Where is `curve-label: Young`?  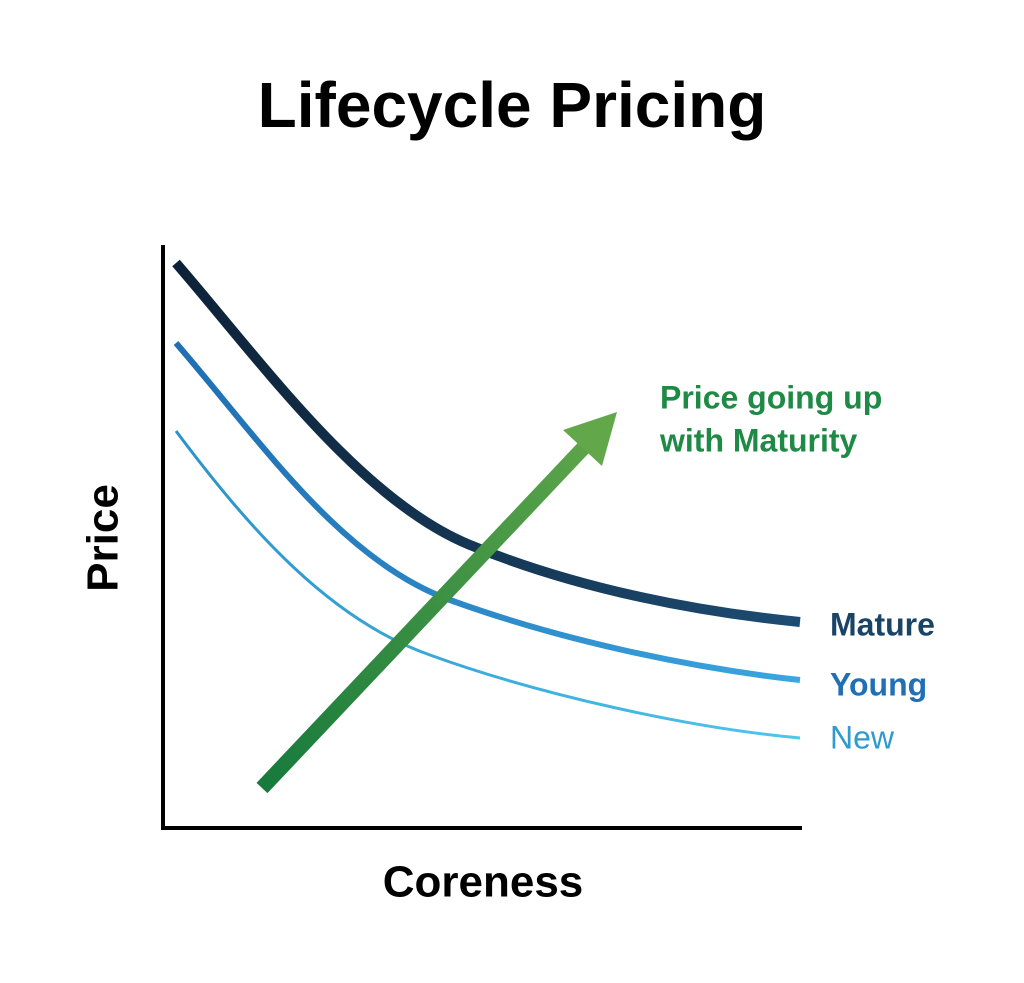 curve-label: Young is located at coordinates (878, 684).